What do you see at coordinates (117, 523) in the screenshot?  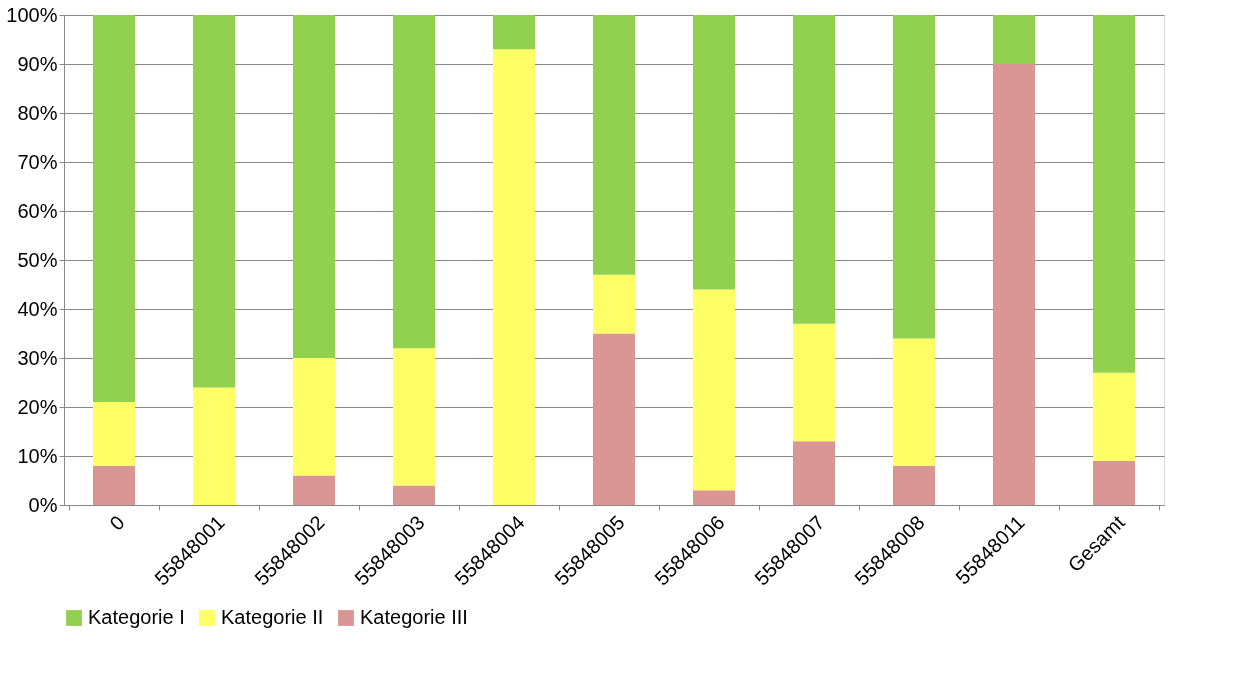 I see `x-tick-label: 0` at bounding box center [117, 523].